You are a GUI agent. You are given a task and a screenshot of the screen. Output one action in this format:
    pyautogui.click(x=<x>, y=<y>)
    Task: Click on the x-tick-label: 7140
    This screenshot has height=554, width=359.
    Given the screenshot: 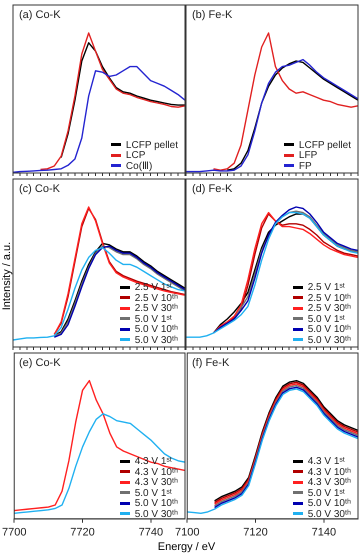 What is the action you would take?
    pyautogui.click(x=324, y=532)
    